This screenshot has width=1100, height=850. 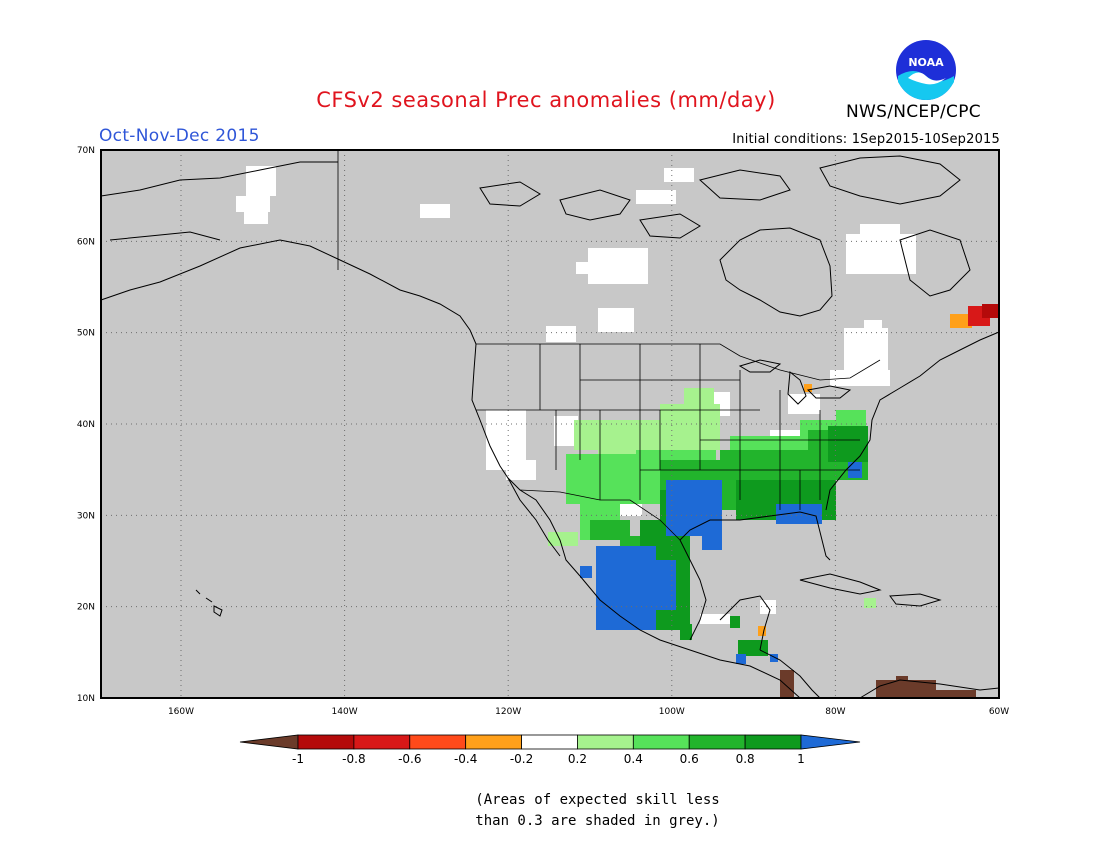 I want to click on colorbar-label: 0.4, so click(x=633, y=759).